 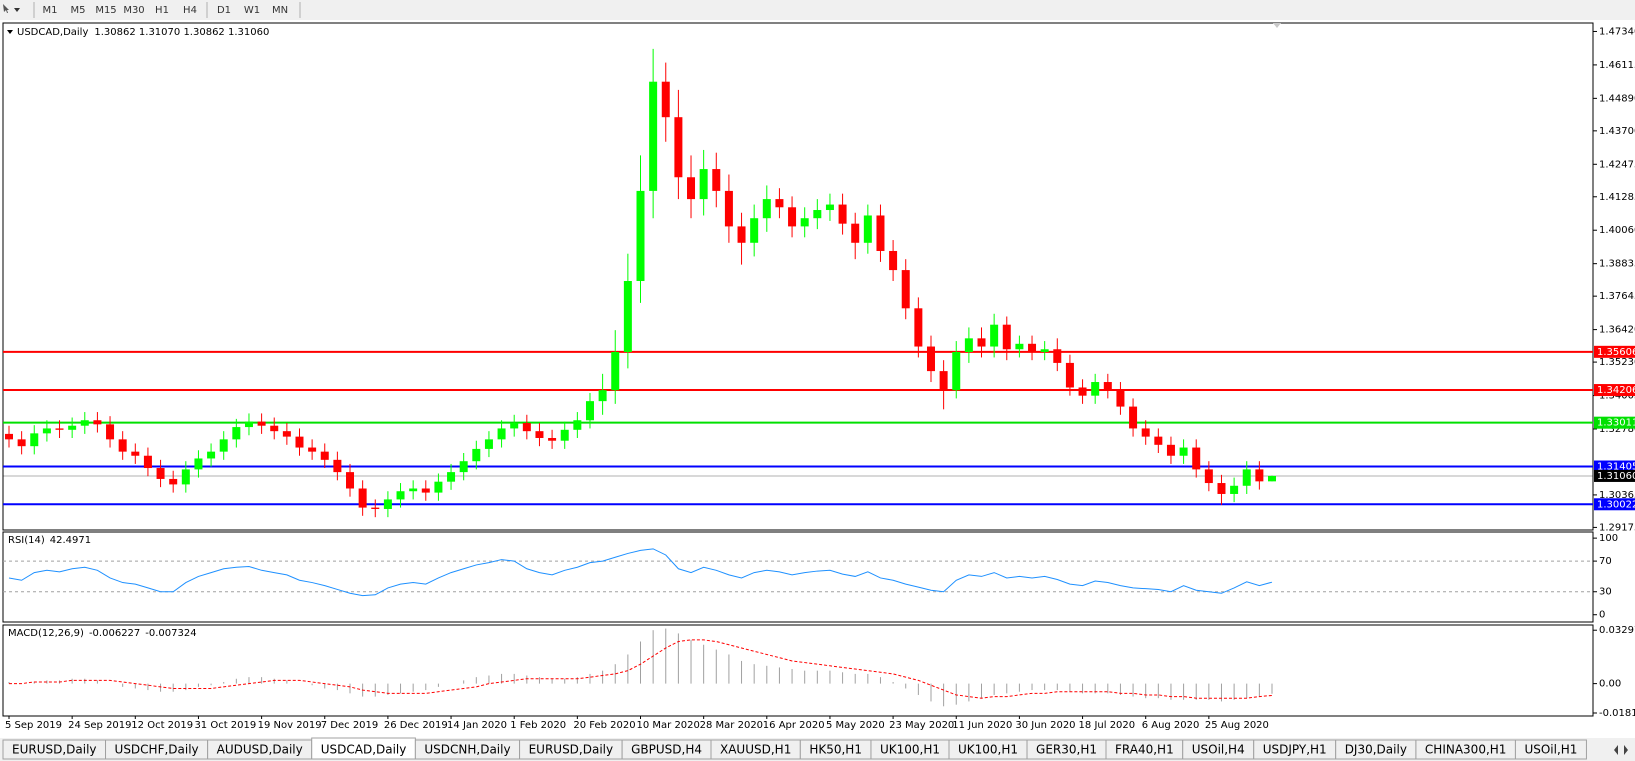 I want to click on rsi-line, so click(x=640, y=572).